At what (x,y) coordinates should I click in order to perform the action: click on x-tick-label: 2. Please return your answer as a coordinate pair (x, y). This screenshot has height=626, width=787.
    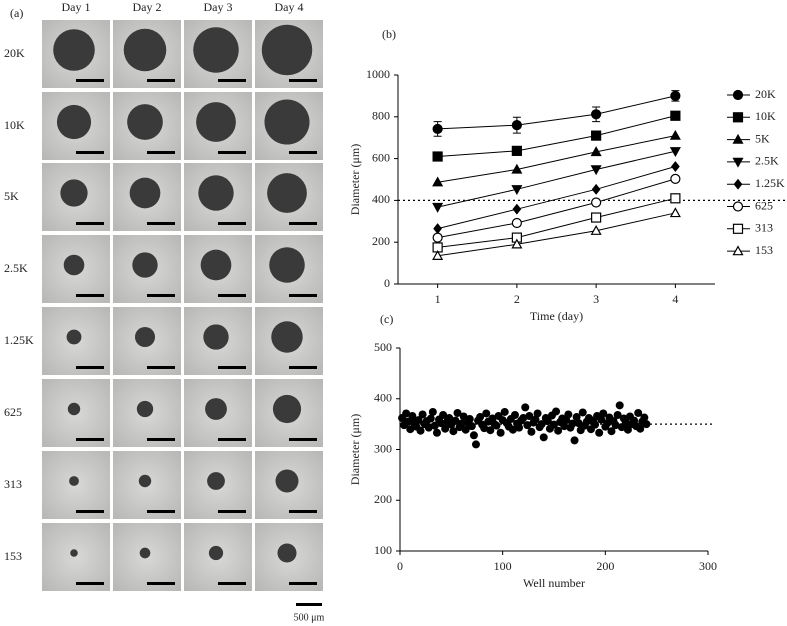
    Looking at the image, I should click on (517, 299).